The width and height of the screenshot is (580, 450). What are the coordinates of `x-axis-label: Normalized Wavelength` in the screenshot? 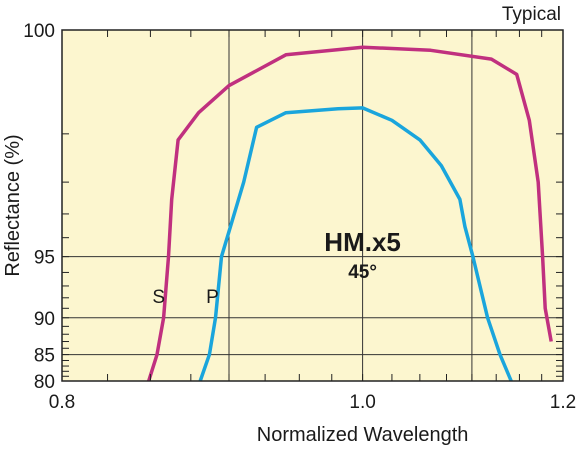 It's located at (363, 435).